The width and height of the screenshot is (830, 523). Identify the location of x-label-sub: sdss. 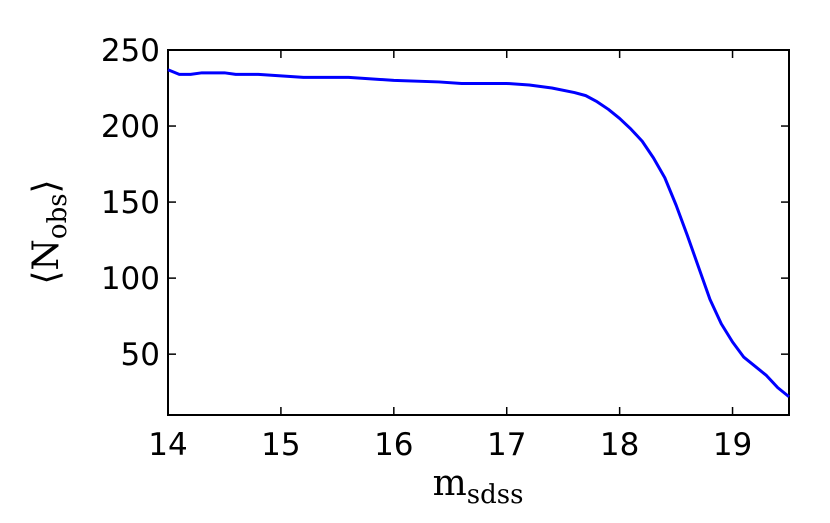
(495, 495).